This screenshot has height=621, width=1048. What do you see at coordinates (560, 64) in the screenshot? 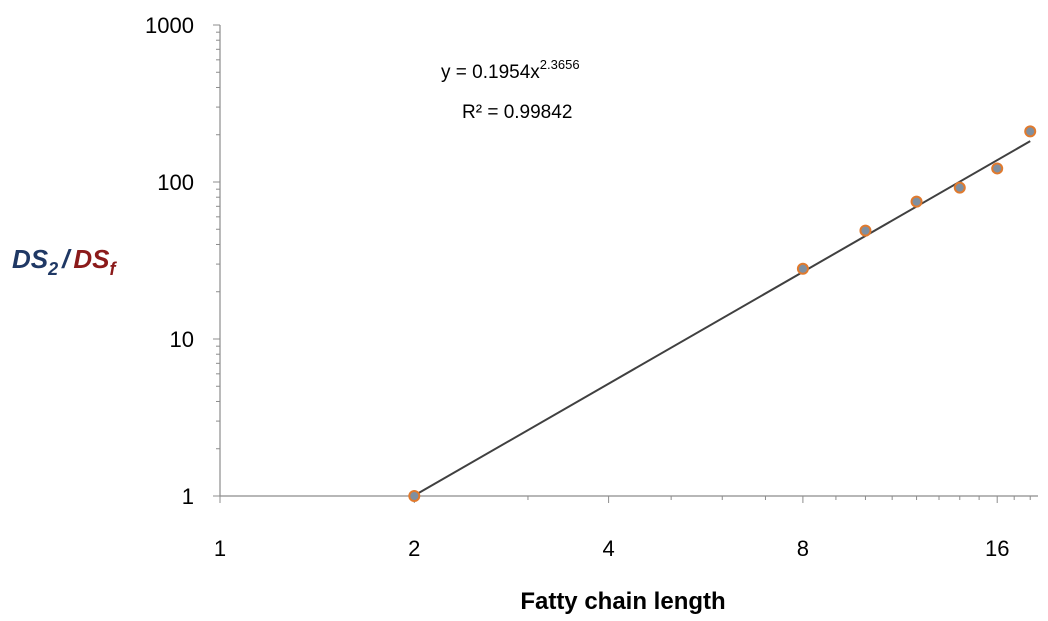
I see `trendline-equation-exponent: 2.3656` at bounding box center [560, 64].